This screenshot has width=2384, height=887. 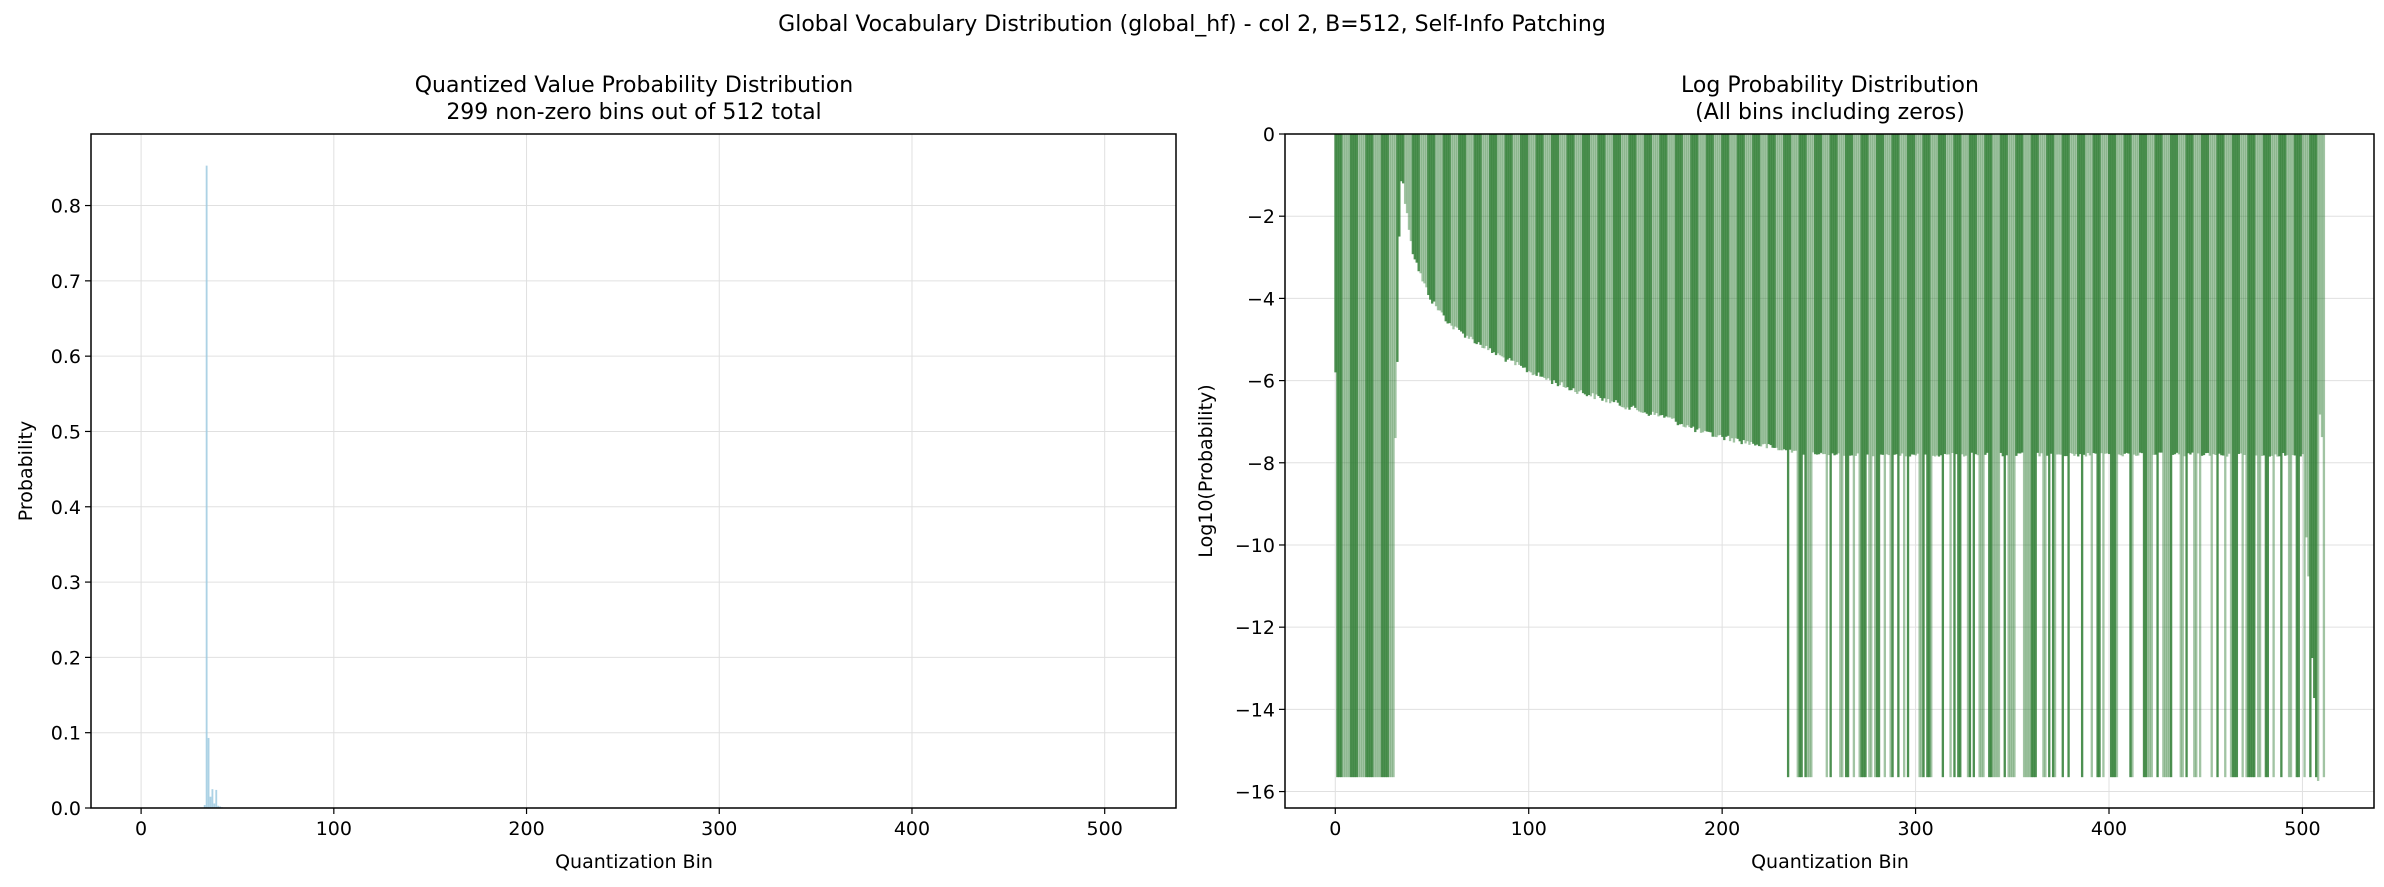 What do you see at coordinates (1261, 382) in the screenshot?
I see `y-tick-label: −6` at bounding box center [1261, 382].